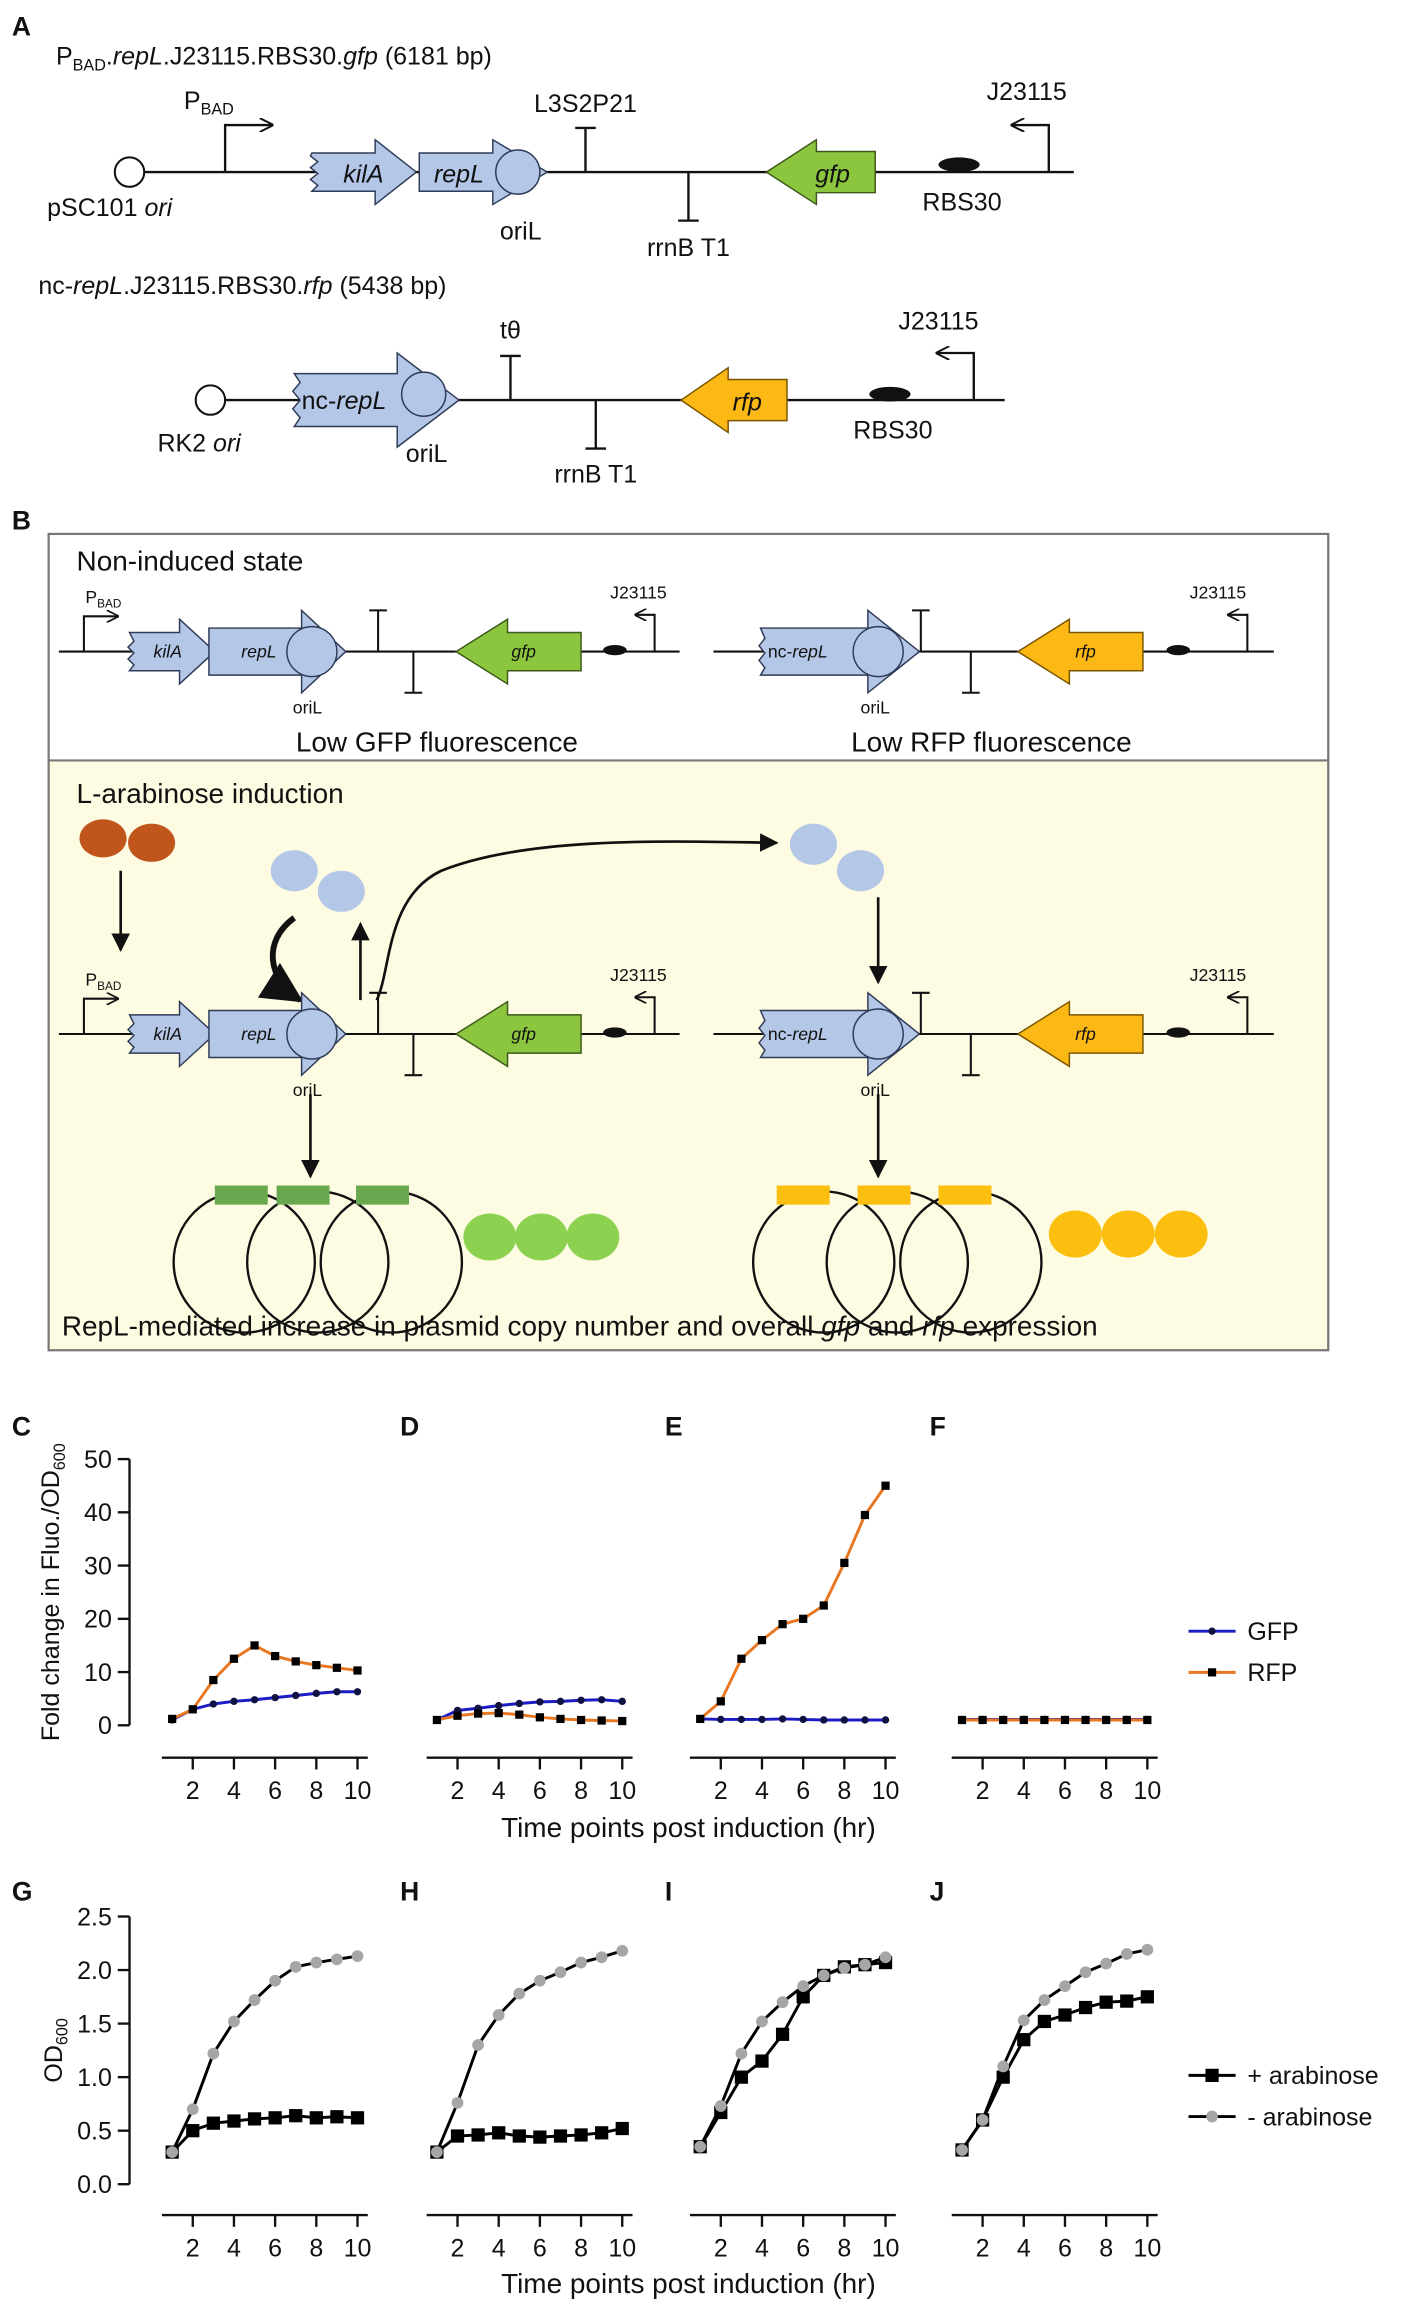  Describe the element at coordinates (109, 603) in the screenshot. I see `text-part: BAD` at that location.